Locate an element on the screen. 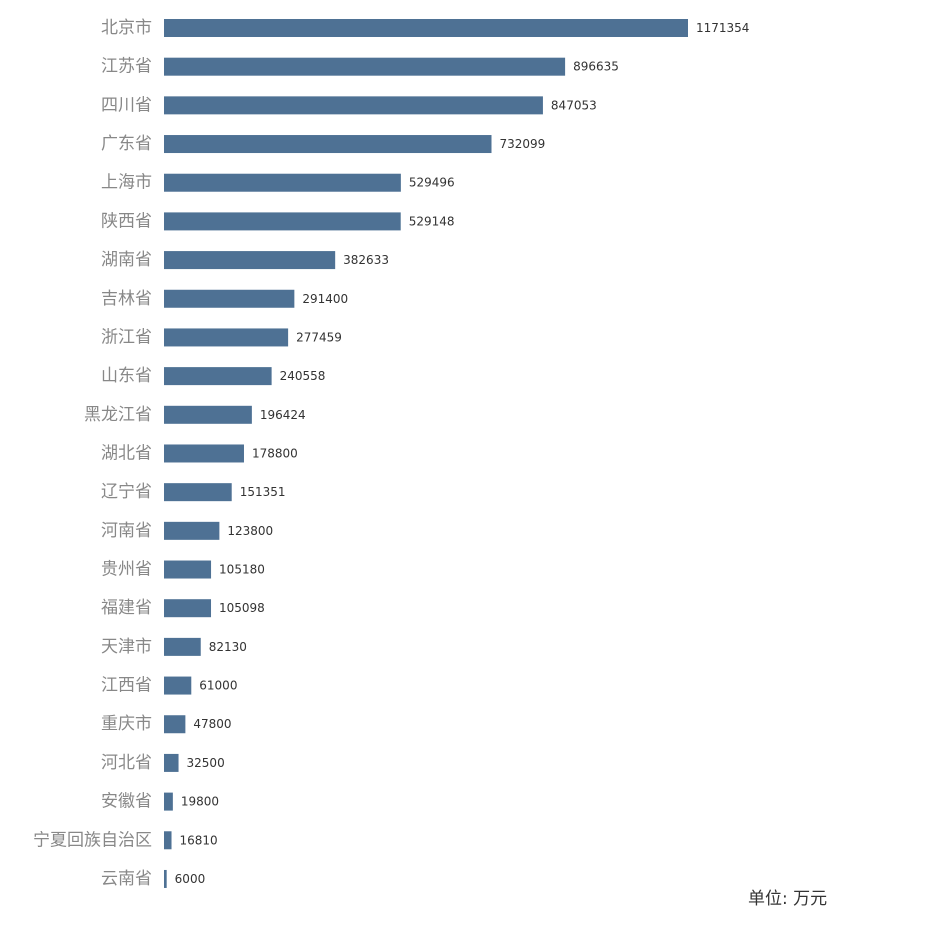  category-label-1: 江苏省 is located at coordinates (126, 67).